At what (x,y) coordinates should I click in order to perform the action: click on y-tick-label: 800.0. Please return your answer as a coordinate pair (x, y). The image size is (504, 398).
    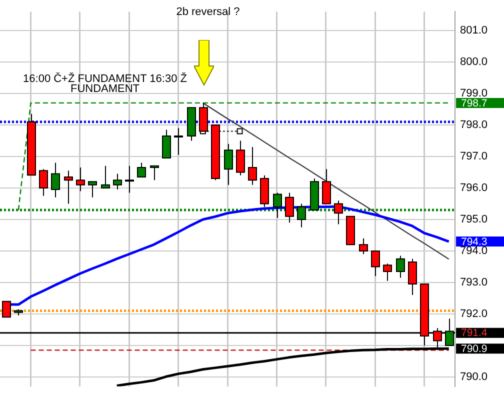
    Looking at the image, I should click on (474, 62).